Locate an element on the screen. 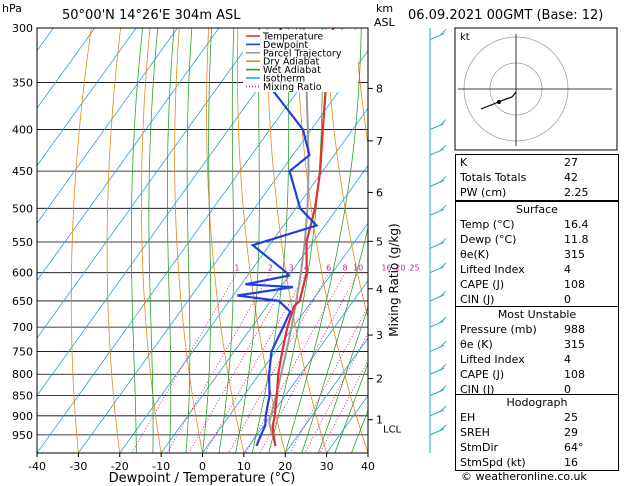  hodograph-unit-label: kt is located at coordinates (465, 37).